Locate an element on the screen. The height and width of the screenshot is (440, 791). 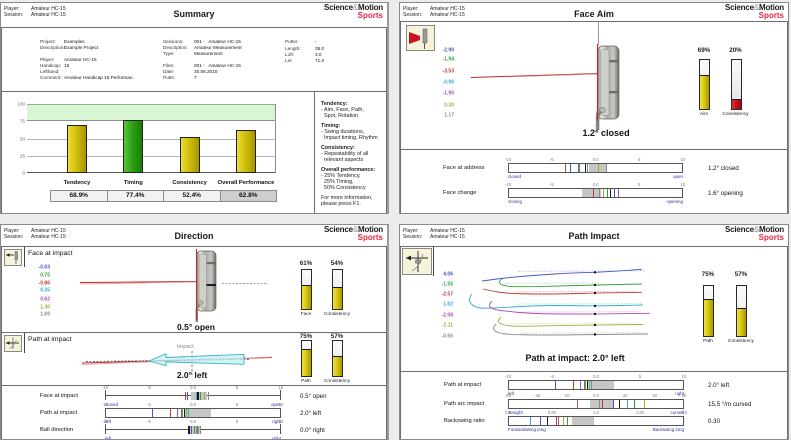
sidebar-line: - Repeatability of all is located at coordinates (345, 154).